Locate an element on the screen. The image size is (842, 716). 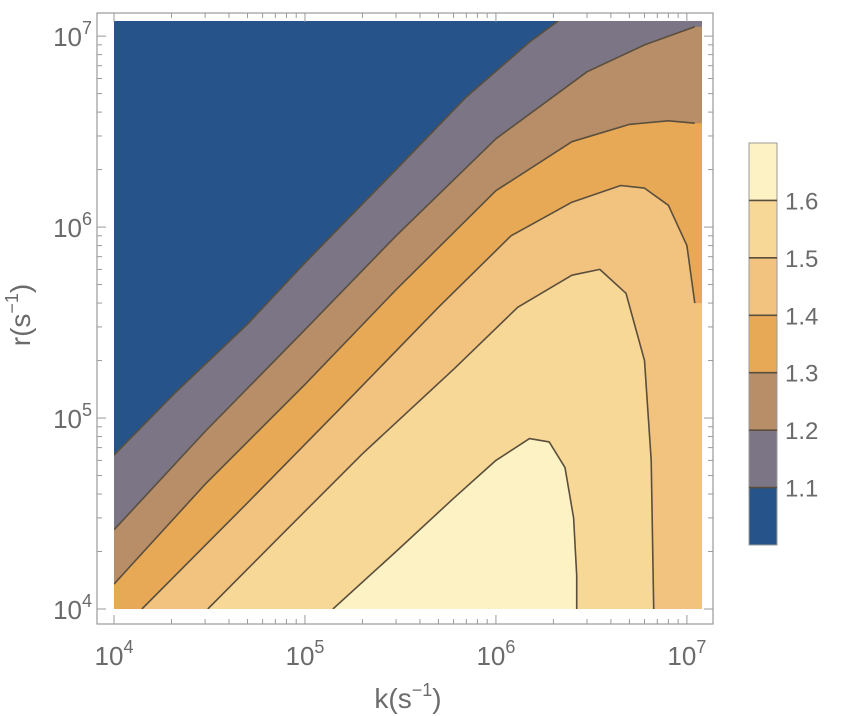
legend-swatch-1.5 is located at coordinates (763, 286).